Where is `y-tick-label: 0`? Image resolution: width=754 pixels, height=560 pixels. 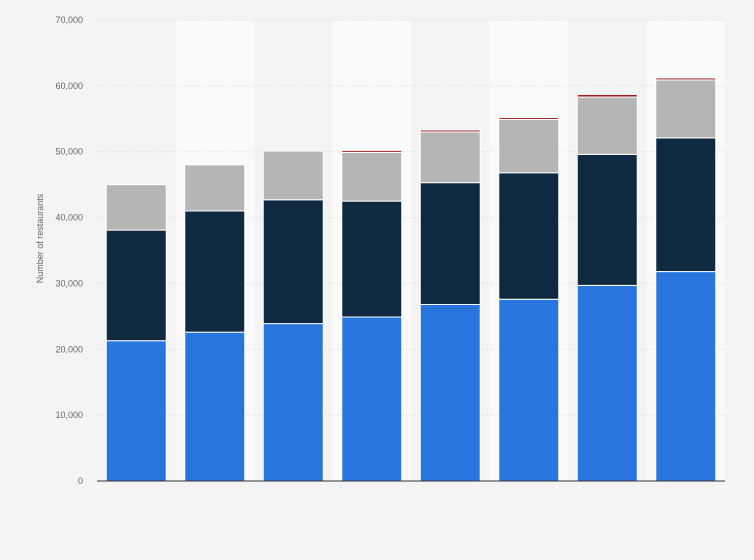
y-tick-label: 0 is located at coordinates (80, 481).